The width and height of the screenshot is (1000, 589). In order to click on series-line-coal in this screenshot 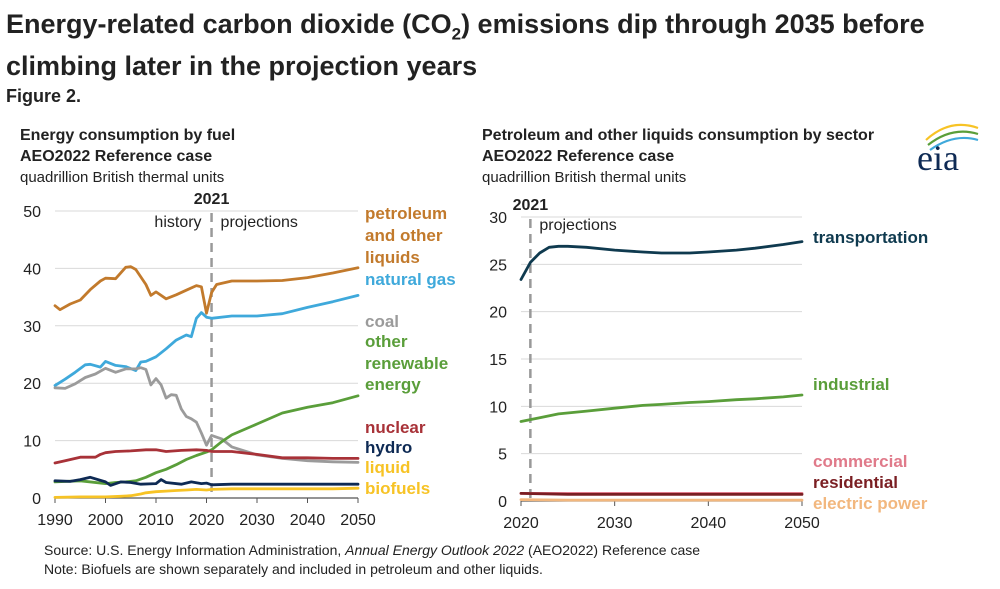, I will do `click(206, 415)`.